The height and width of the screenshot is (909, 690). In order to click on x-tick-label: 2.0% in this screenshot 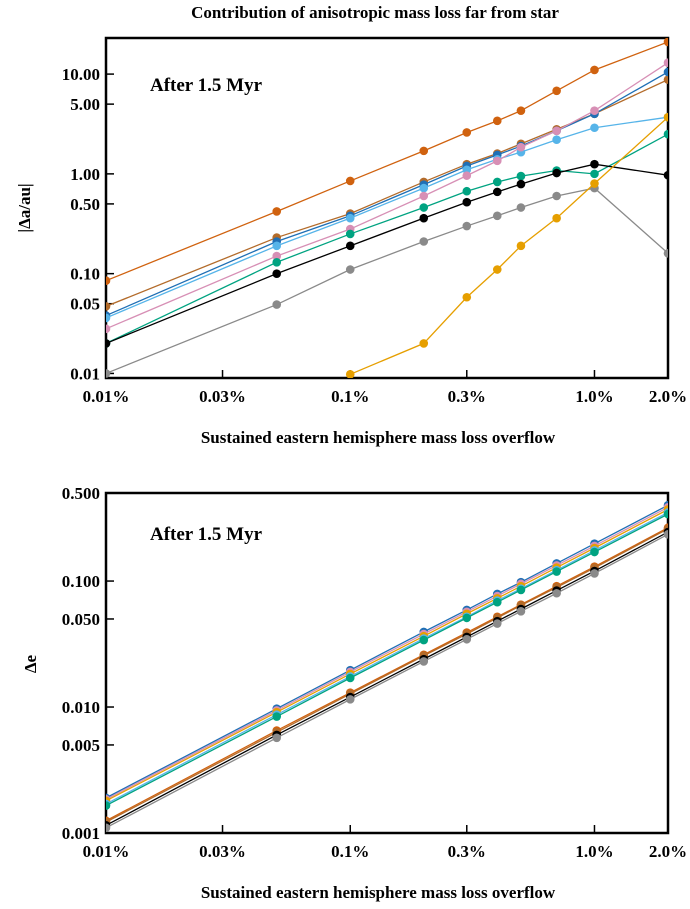, I will do `click(668, 851)`.